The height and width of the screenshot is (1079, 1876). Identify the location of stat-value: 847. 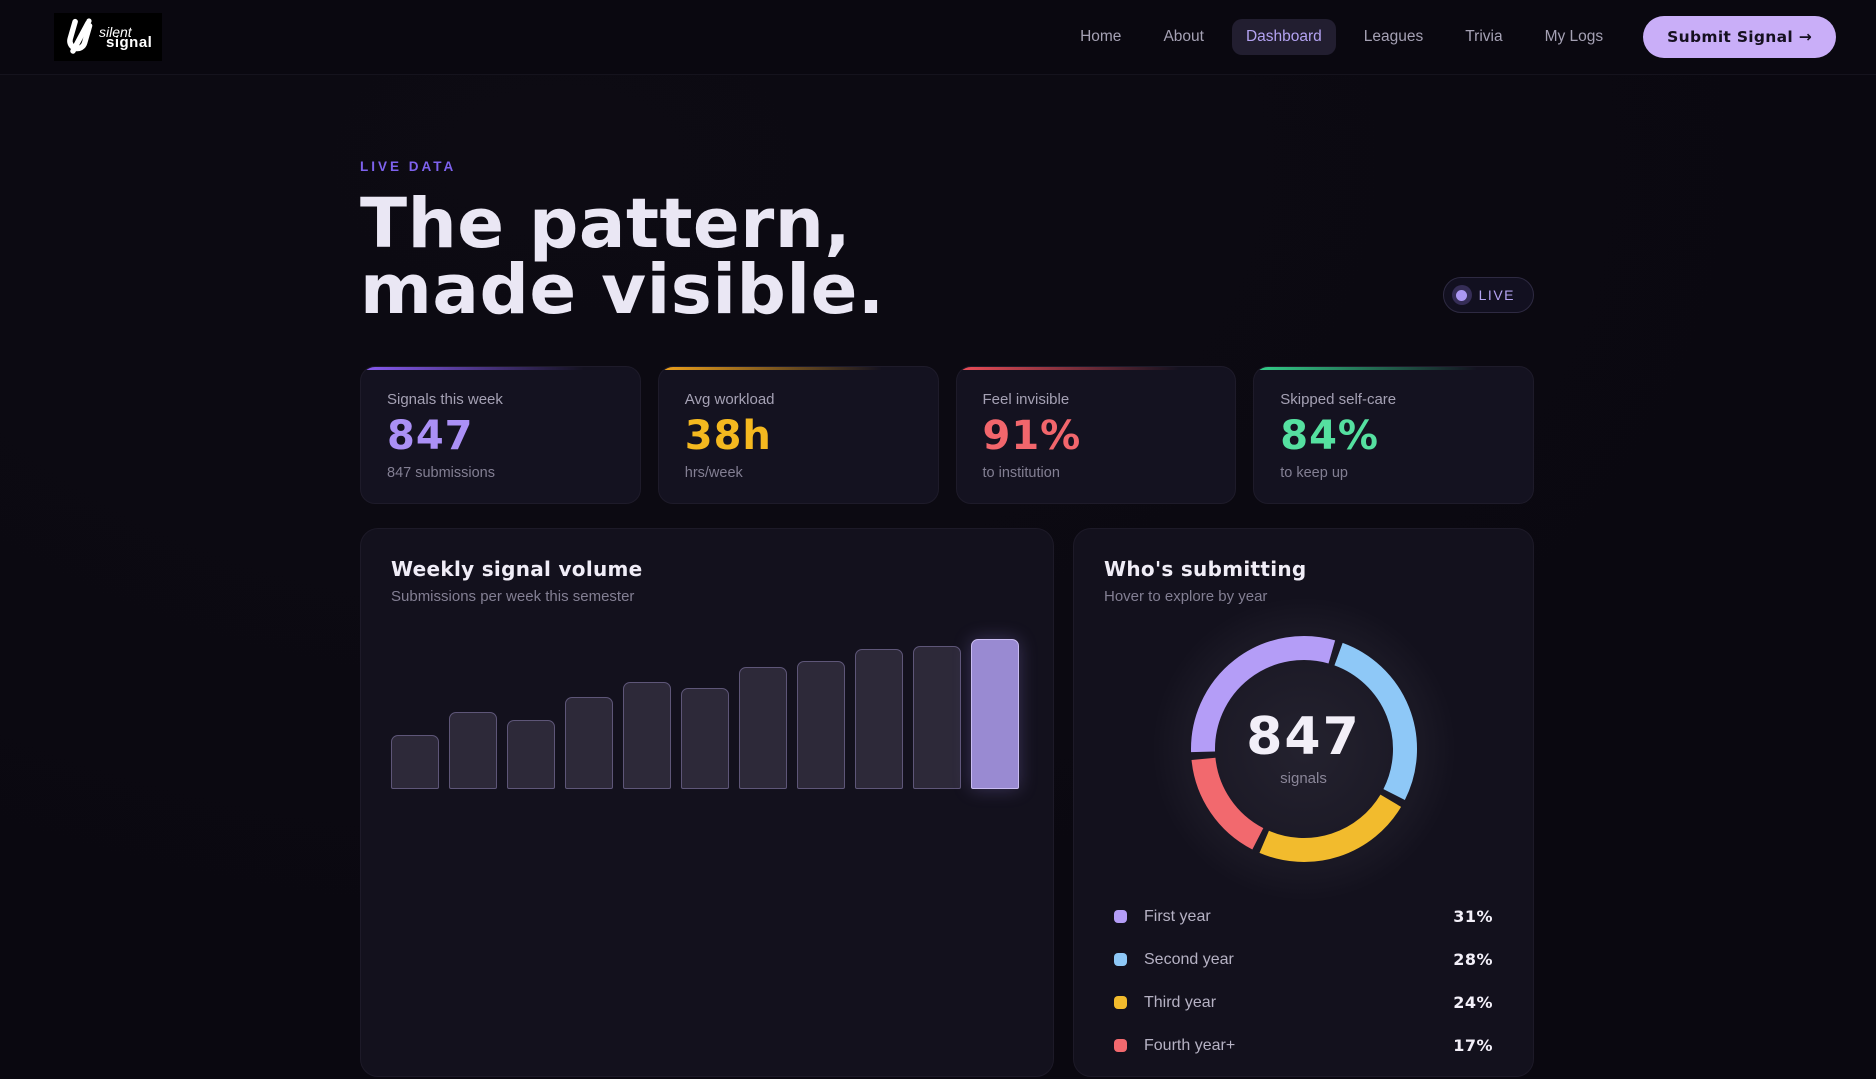
(430, 436).